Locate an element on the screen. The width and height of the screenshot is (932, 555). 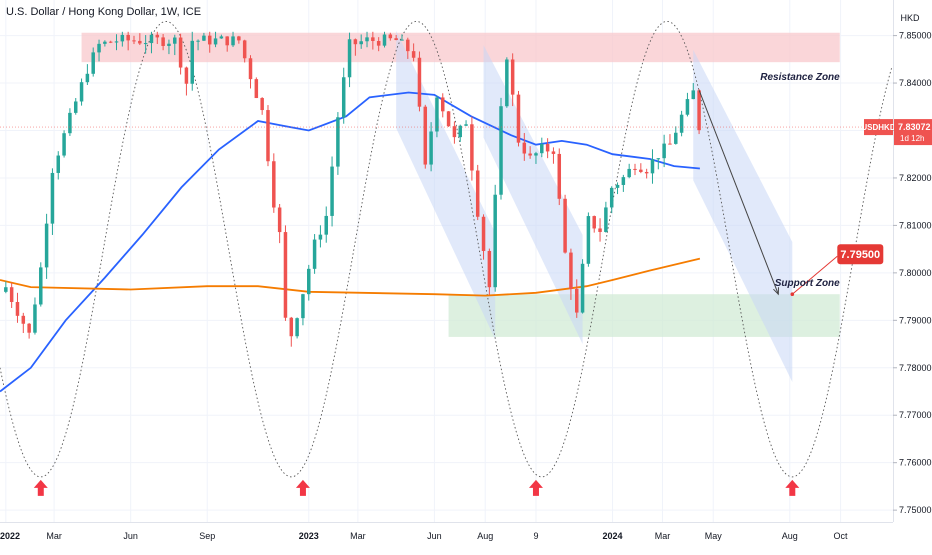
bearish-channel is located at coordinates (446, 185).